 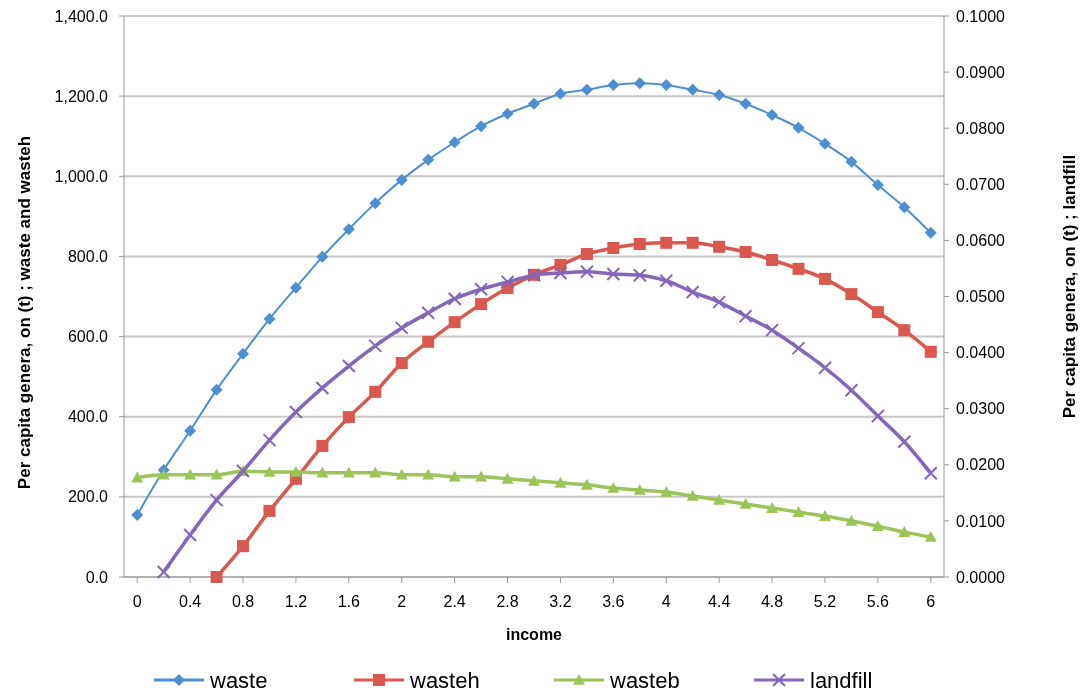 What do you see at coordinates (981, 577) in the screenshot?
I see `y2-tick-label: 0.0000` at bounding box center [981, 577].